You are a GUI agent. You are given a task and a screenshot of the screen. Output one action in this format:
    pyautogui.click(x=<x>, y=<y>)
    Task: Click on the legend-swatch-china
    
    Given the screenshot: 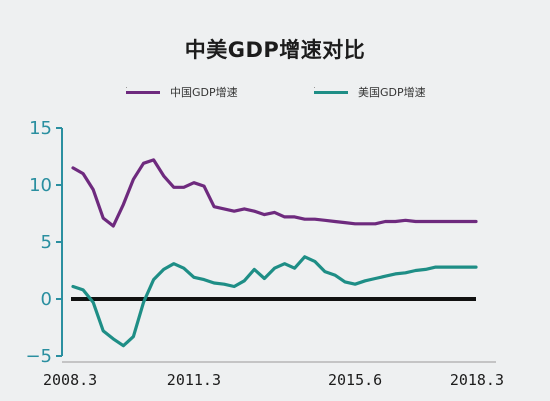 What is the action you would take?
    pyautogui.click(x=143, y=90)
    